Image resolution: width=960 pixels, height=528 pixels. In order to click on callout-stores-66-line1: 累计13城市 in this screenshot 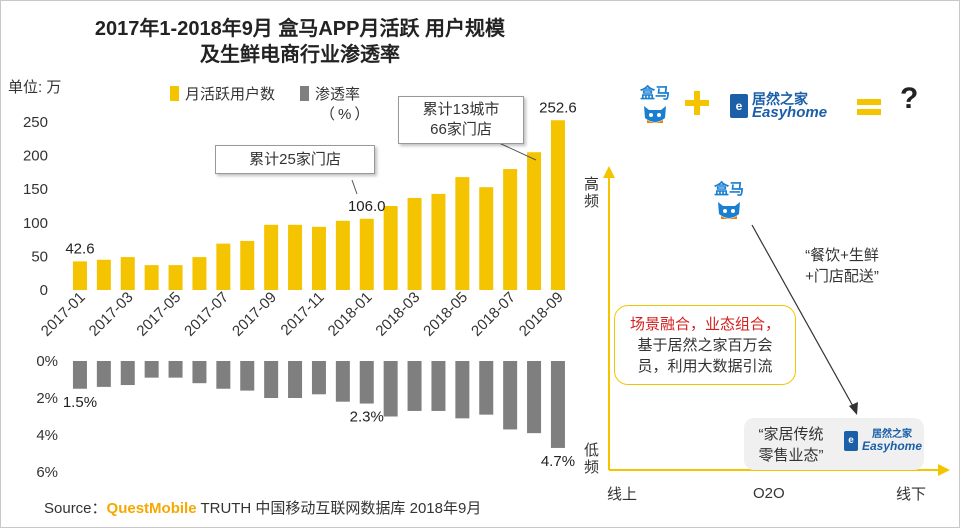, I will do `click(461, 109)`.